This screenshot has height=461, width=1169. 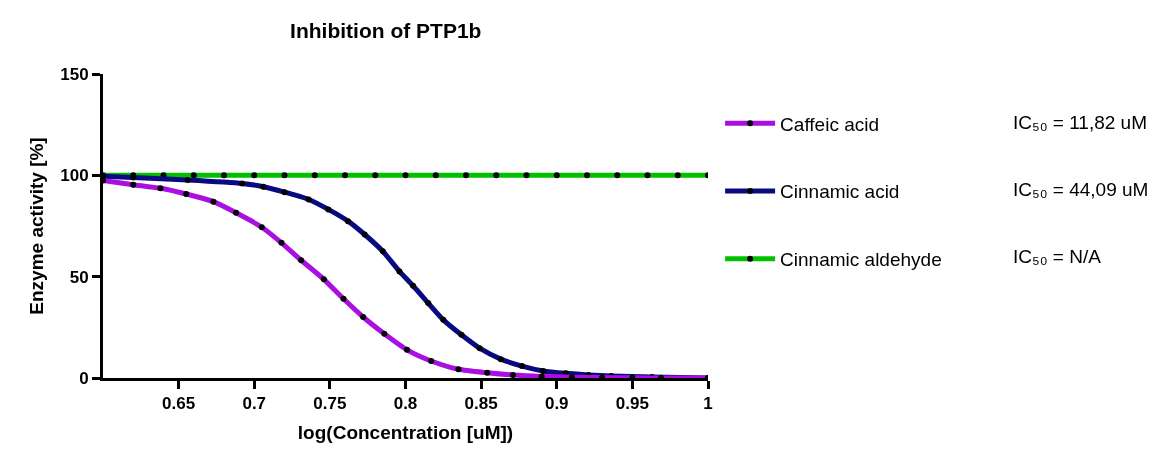 What do you see at coordinates (405, 404) in the screenshot?
I see `x-tick-label: 0.8` at bounding box center [405, 404].